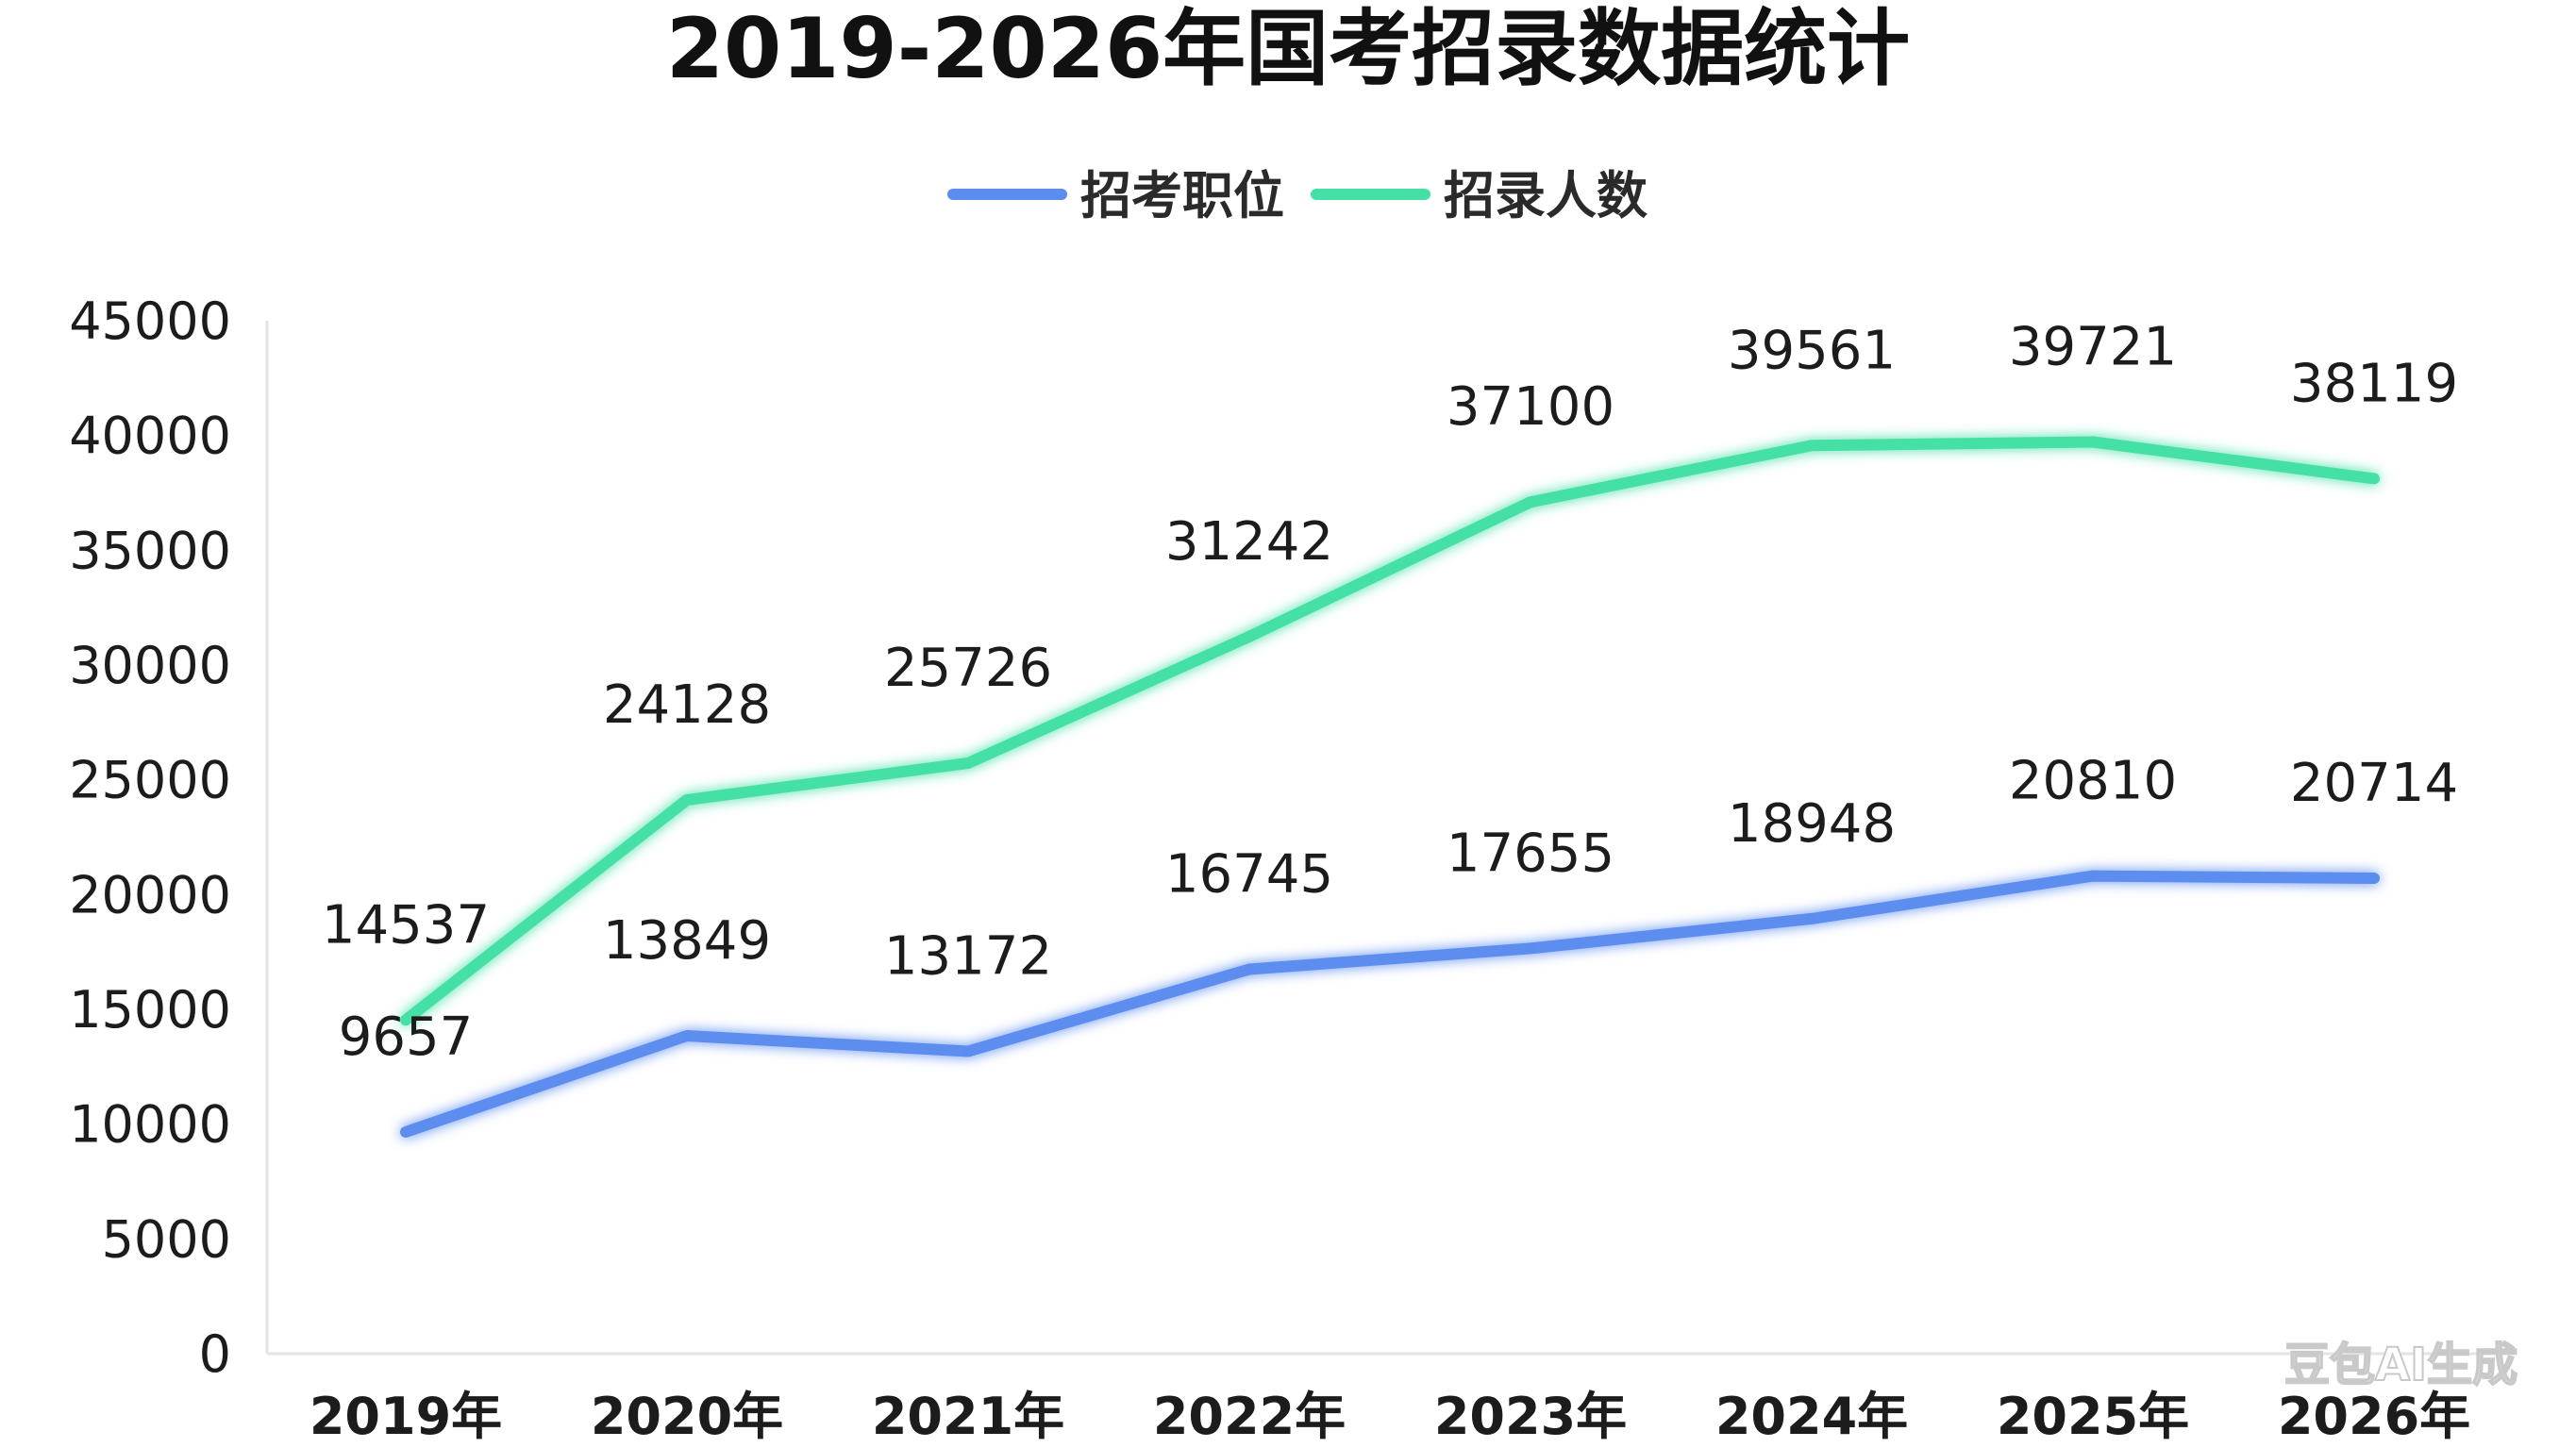 This screenshot has height=1448, width=2576. What do you see at coordinates (1530, 1416) in the screenshot?
I see `x-tick-label: 2023年` at bounding box center [1530, 1416].